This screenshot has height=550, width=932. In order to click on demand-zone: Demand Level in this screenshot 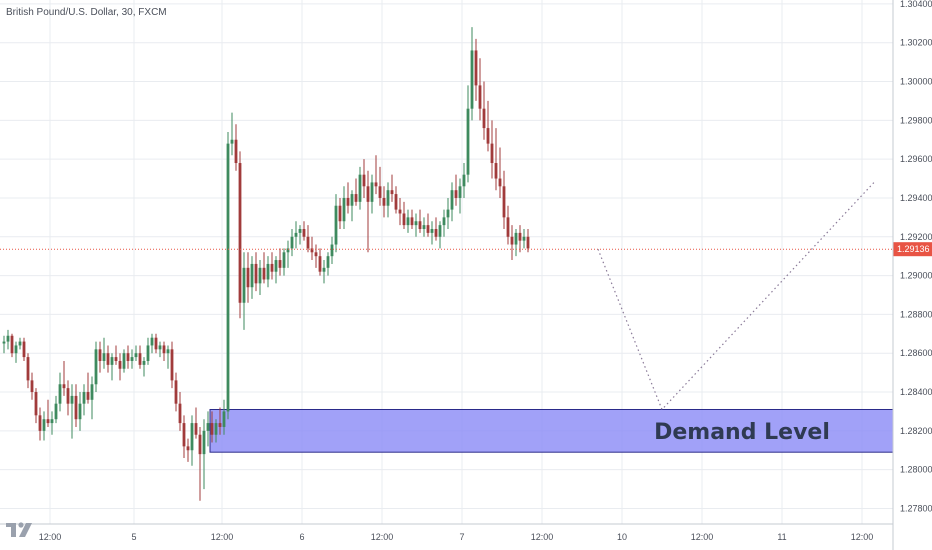, I will do `click(551, 430)`.